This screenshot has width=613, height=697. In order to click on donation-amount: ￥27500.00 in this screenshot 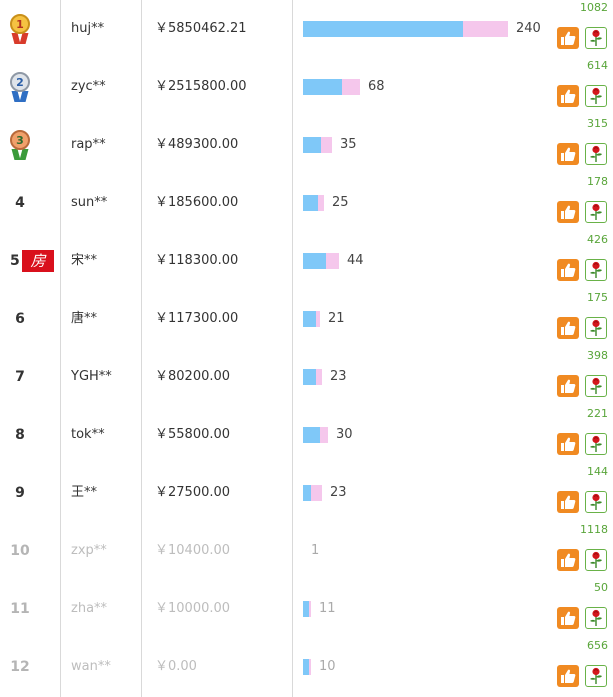, I will do `click(193, 492)`.